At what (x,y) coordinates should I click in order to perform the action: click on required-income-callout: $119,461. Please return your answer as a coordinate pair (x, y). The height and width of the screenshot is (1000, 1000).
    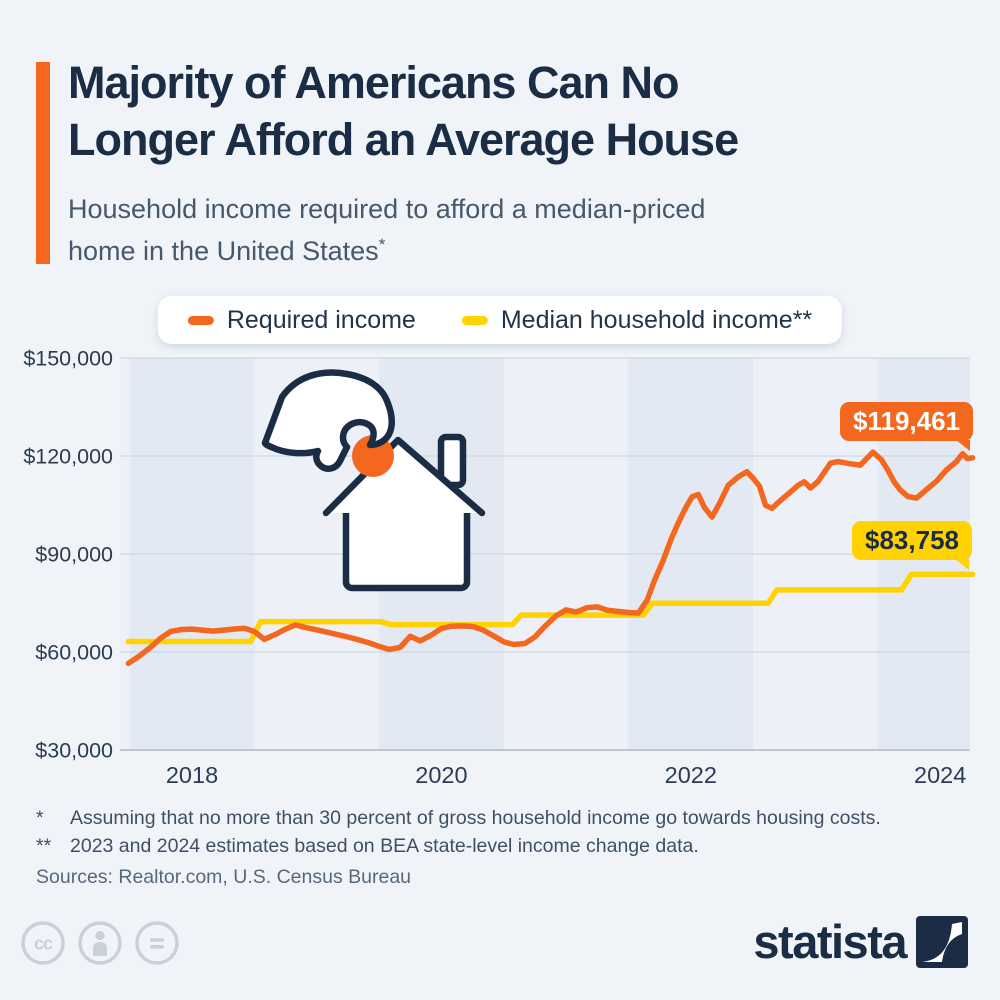
    Looking at the image, I should click on (907, 426).